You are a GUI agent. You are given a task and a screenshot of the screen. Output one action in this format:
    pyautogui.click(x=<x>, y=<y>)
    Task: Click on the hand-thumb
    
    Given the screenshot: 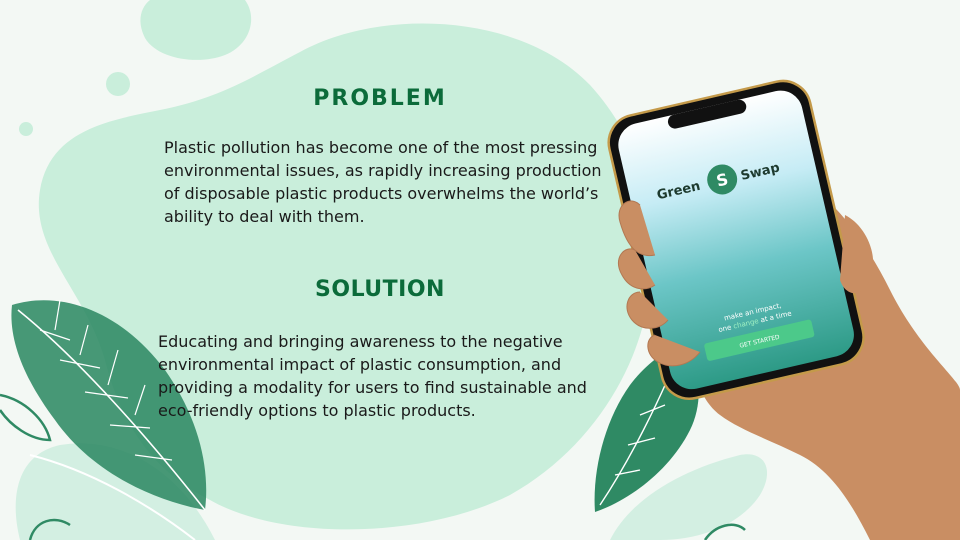 What is the action you would take?
    pyautogui.click(x=857, y=254)
    